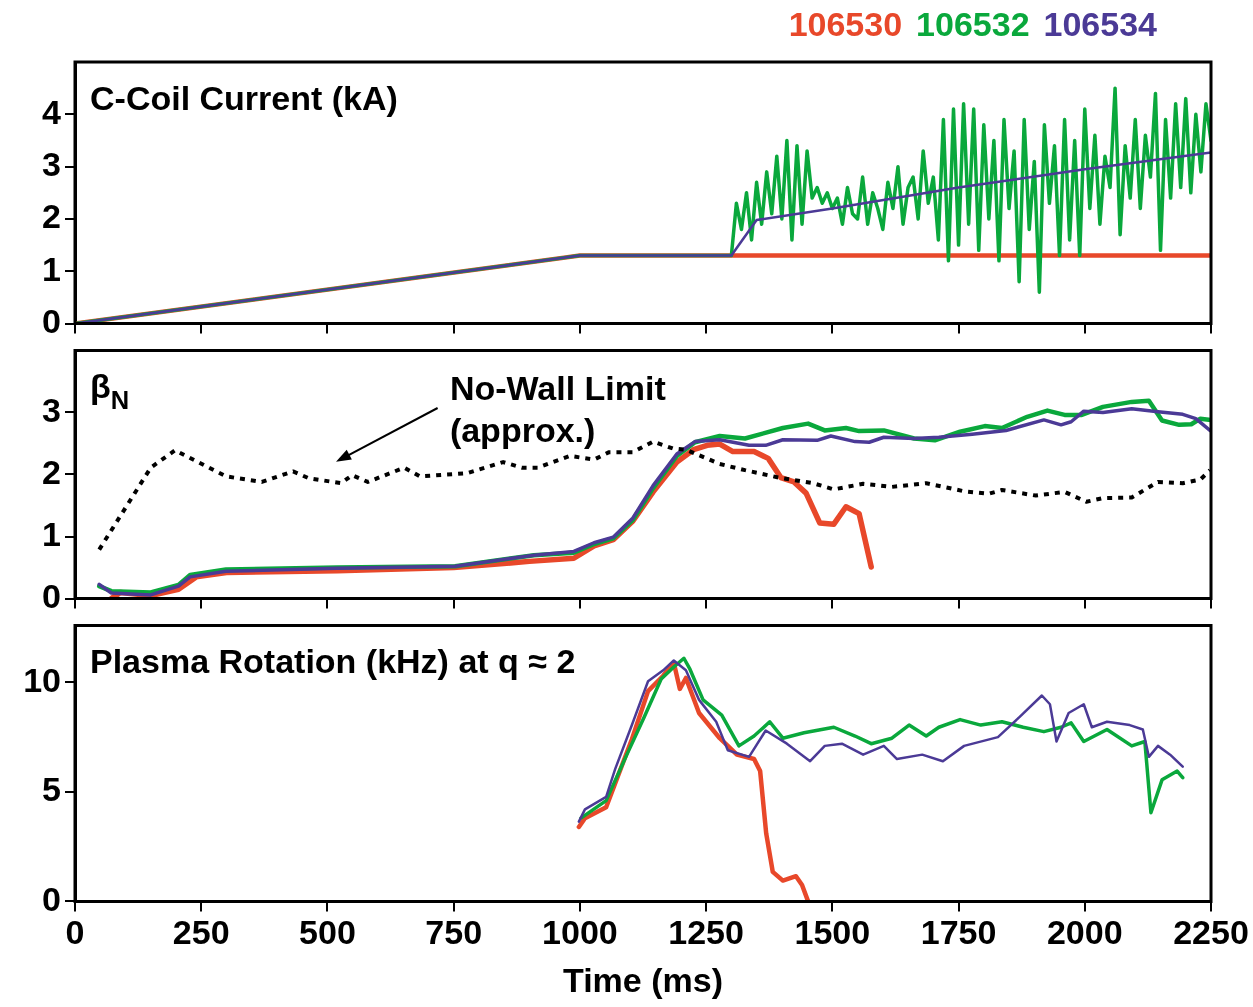 The image size is (1253, 1007). Describe the element at coordinates (557, 409) in the screenshot. I see `annotation: No-Wall Limit (approx.)` at that location.